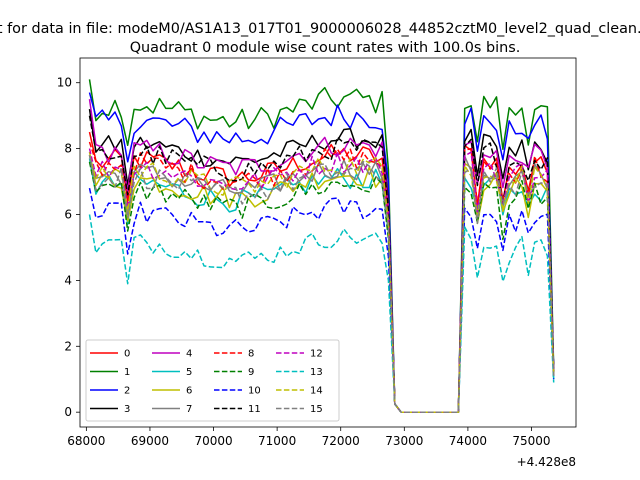 Image resolution: width=640 pixels, height=480 pixels. Describe the element at coordinates (316, 391) in the screenshot. I see `legend-label-14: 14` at that location.